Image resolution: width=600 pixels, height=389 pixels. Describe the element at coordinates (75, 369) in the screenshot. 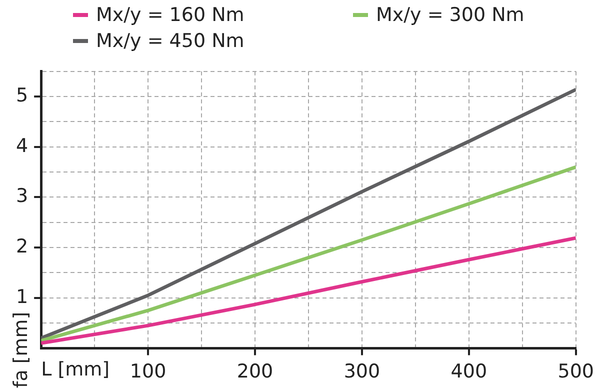

I see `x-axis-title: L [mm]` at that location.